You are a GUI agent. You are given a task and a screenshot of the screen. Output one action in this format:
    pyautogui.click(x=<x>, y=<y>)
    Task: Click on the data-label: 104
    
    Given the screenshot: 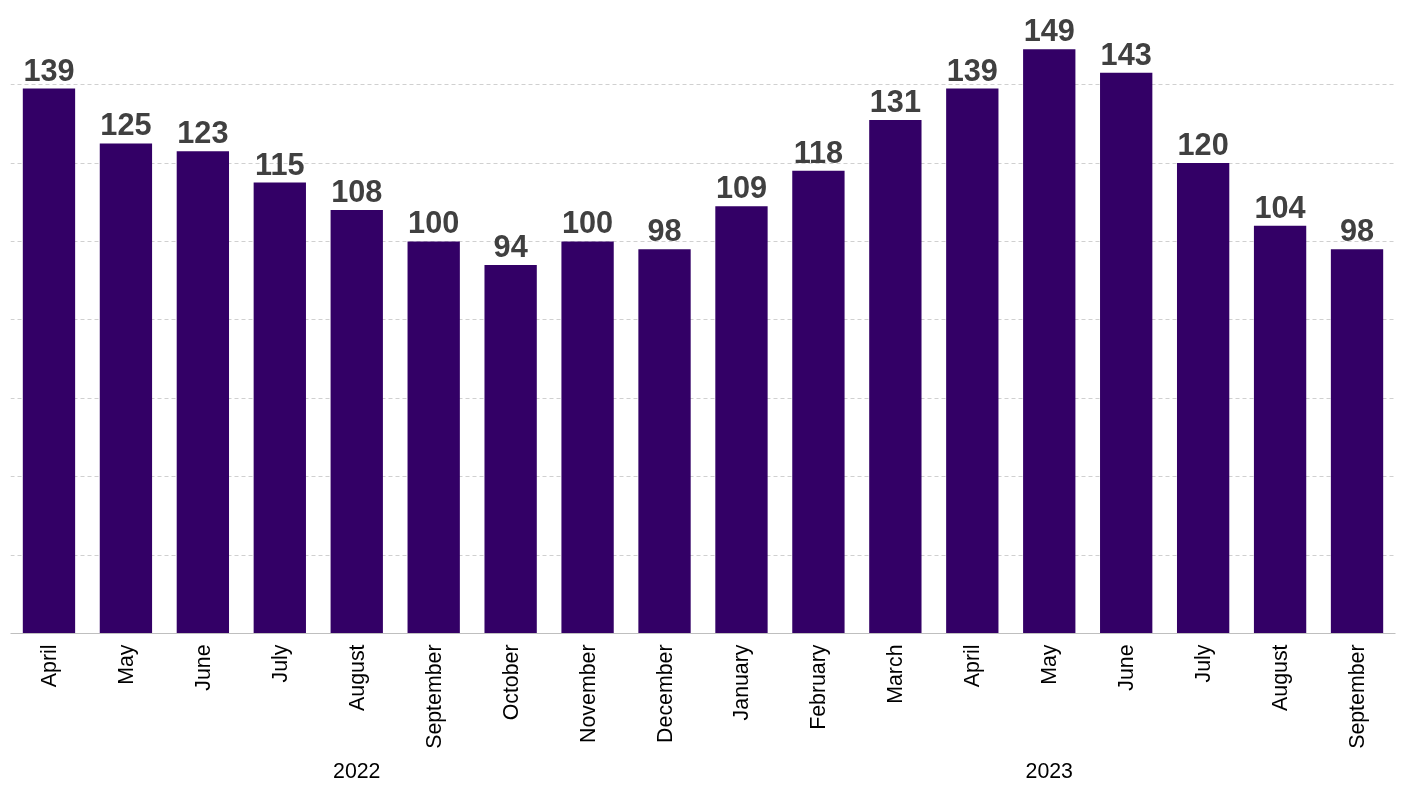 What is the action you would take?
    pyautogui.click(x=1280, y=206)
    